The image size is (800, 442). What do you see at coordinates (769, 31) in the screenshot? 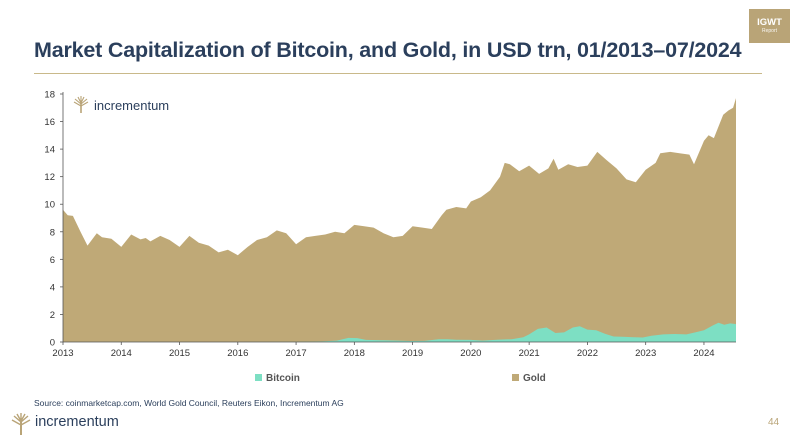
I see `badge-subtitle: Report` at bounding box center [769, 31].